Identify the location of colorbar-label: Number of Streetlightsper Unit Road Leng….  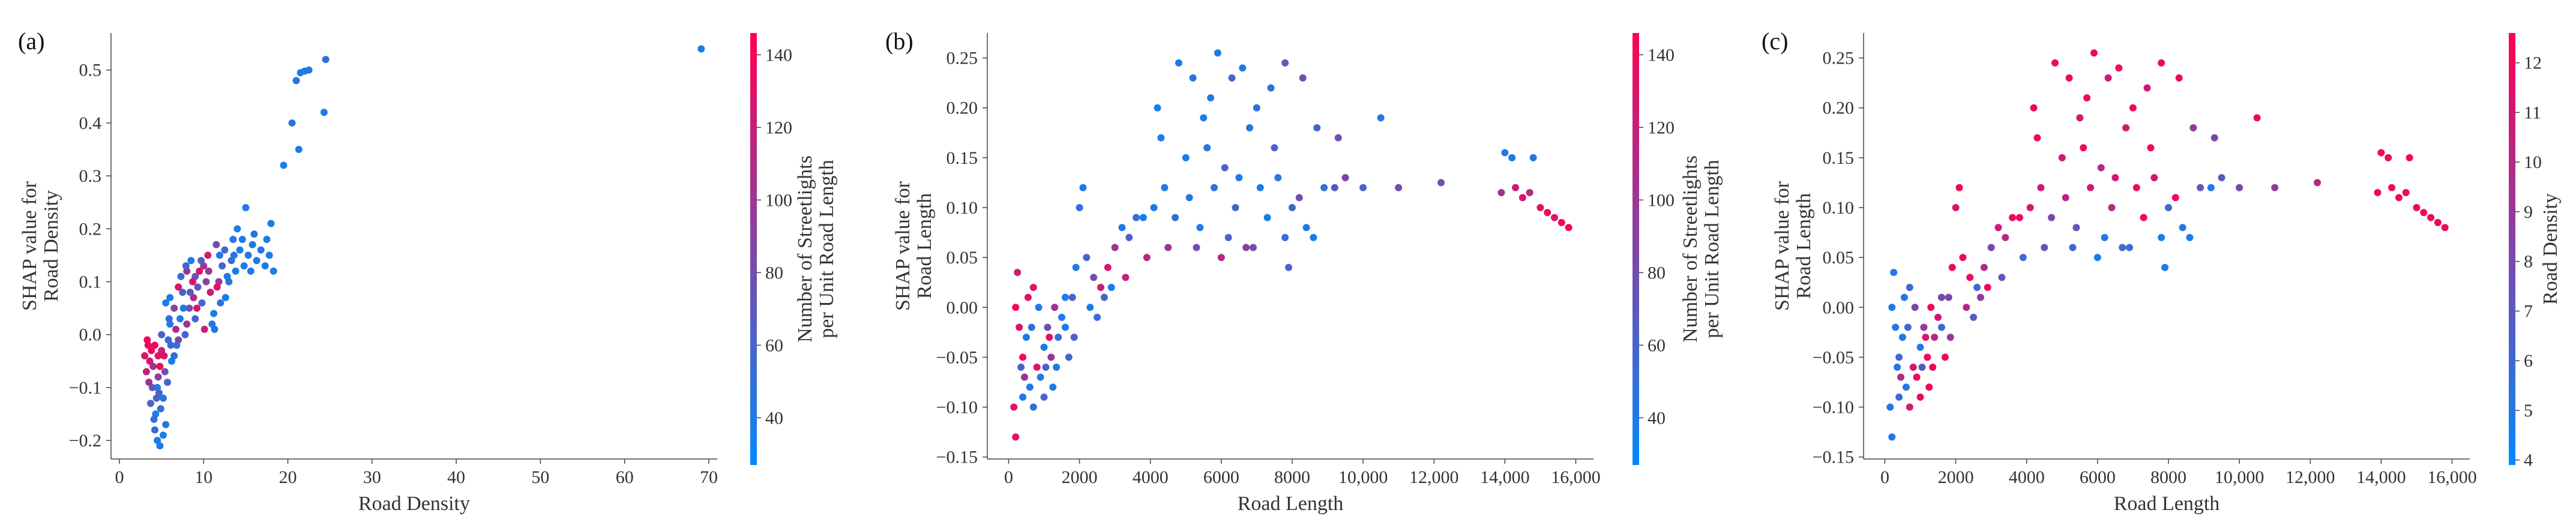
(816, 249).